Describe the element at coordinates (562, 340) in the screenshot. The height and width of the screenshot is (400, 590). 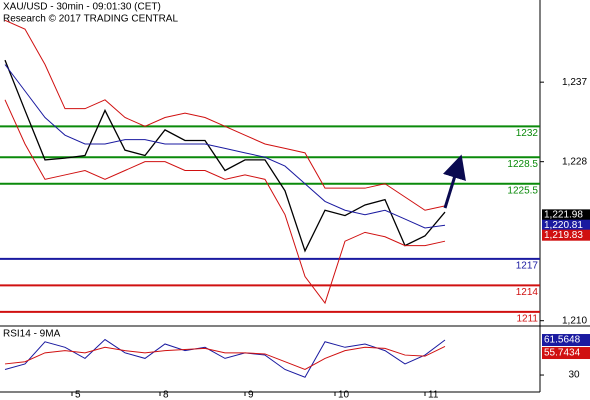
I see `rsi-value-label: 61.5648` at that location.